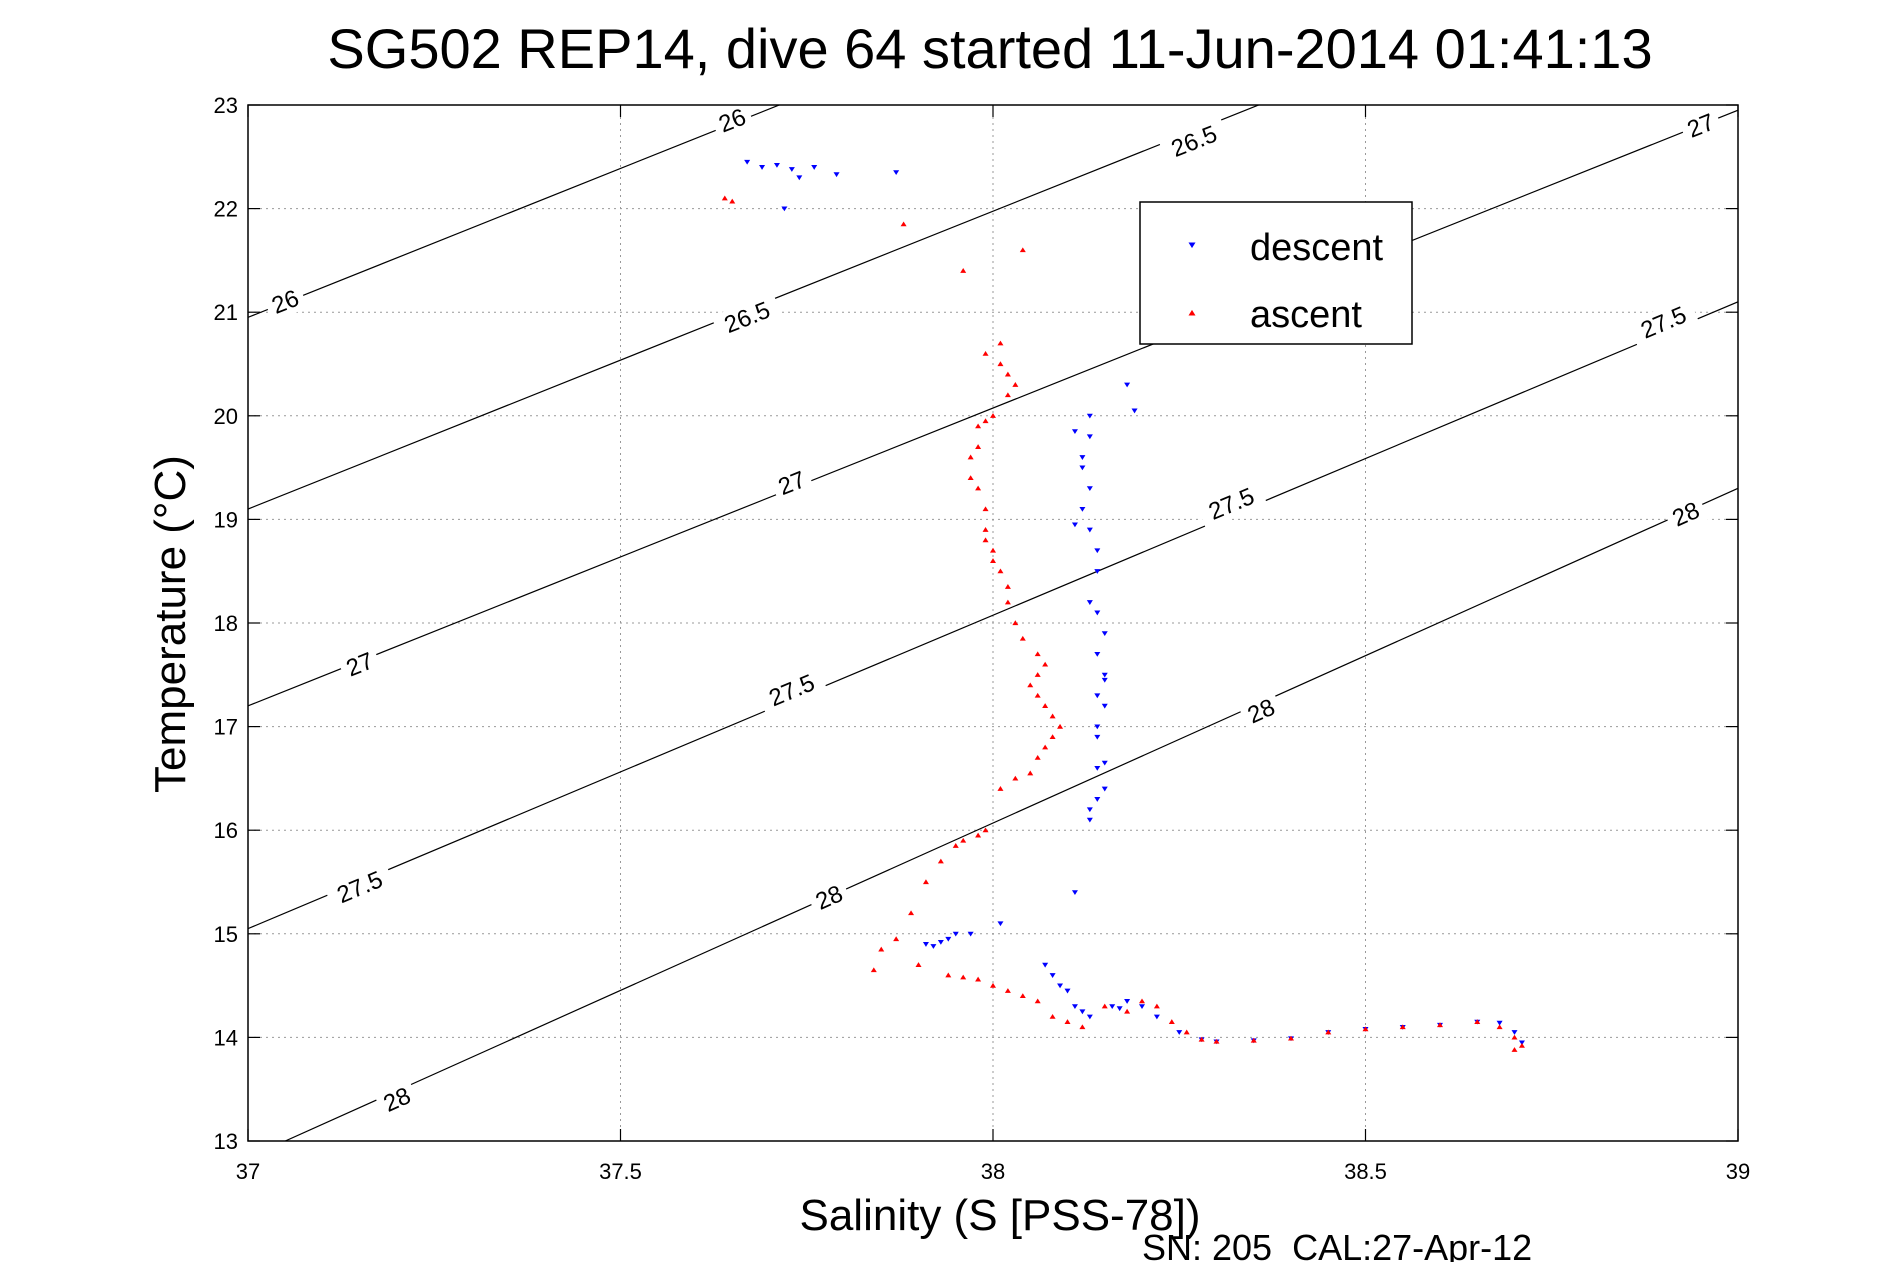 This screenshot has height=1262, width=1891. Describe the element at coordinates (1192, 245) in the screenshot. I see `legend-marker-descent` at that location.